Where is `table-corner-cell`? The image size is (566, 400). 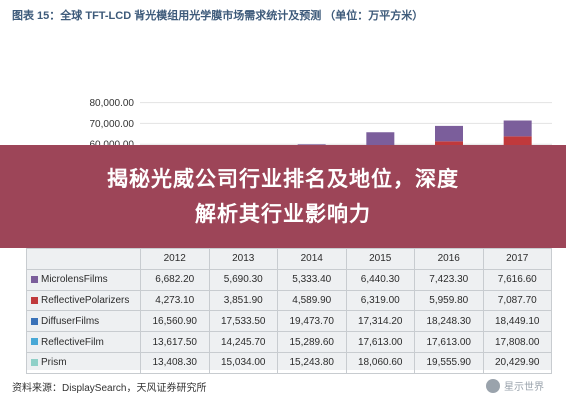 table-corner-cell is located at coordinates (83, 259).